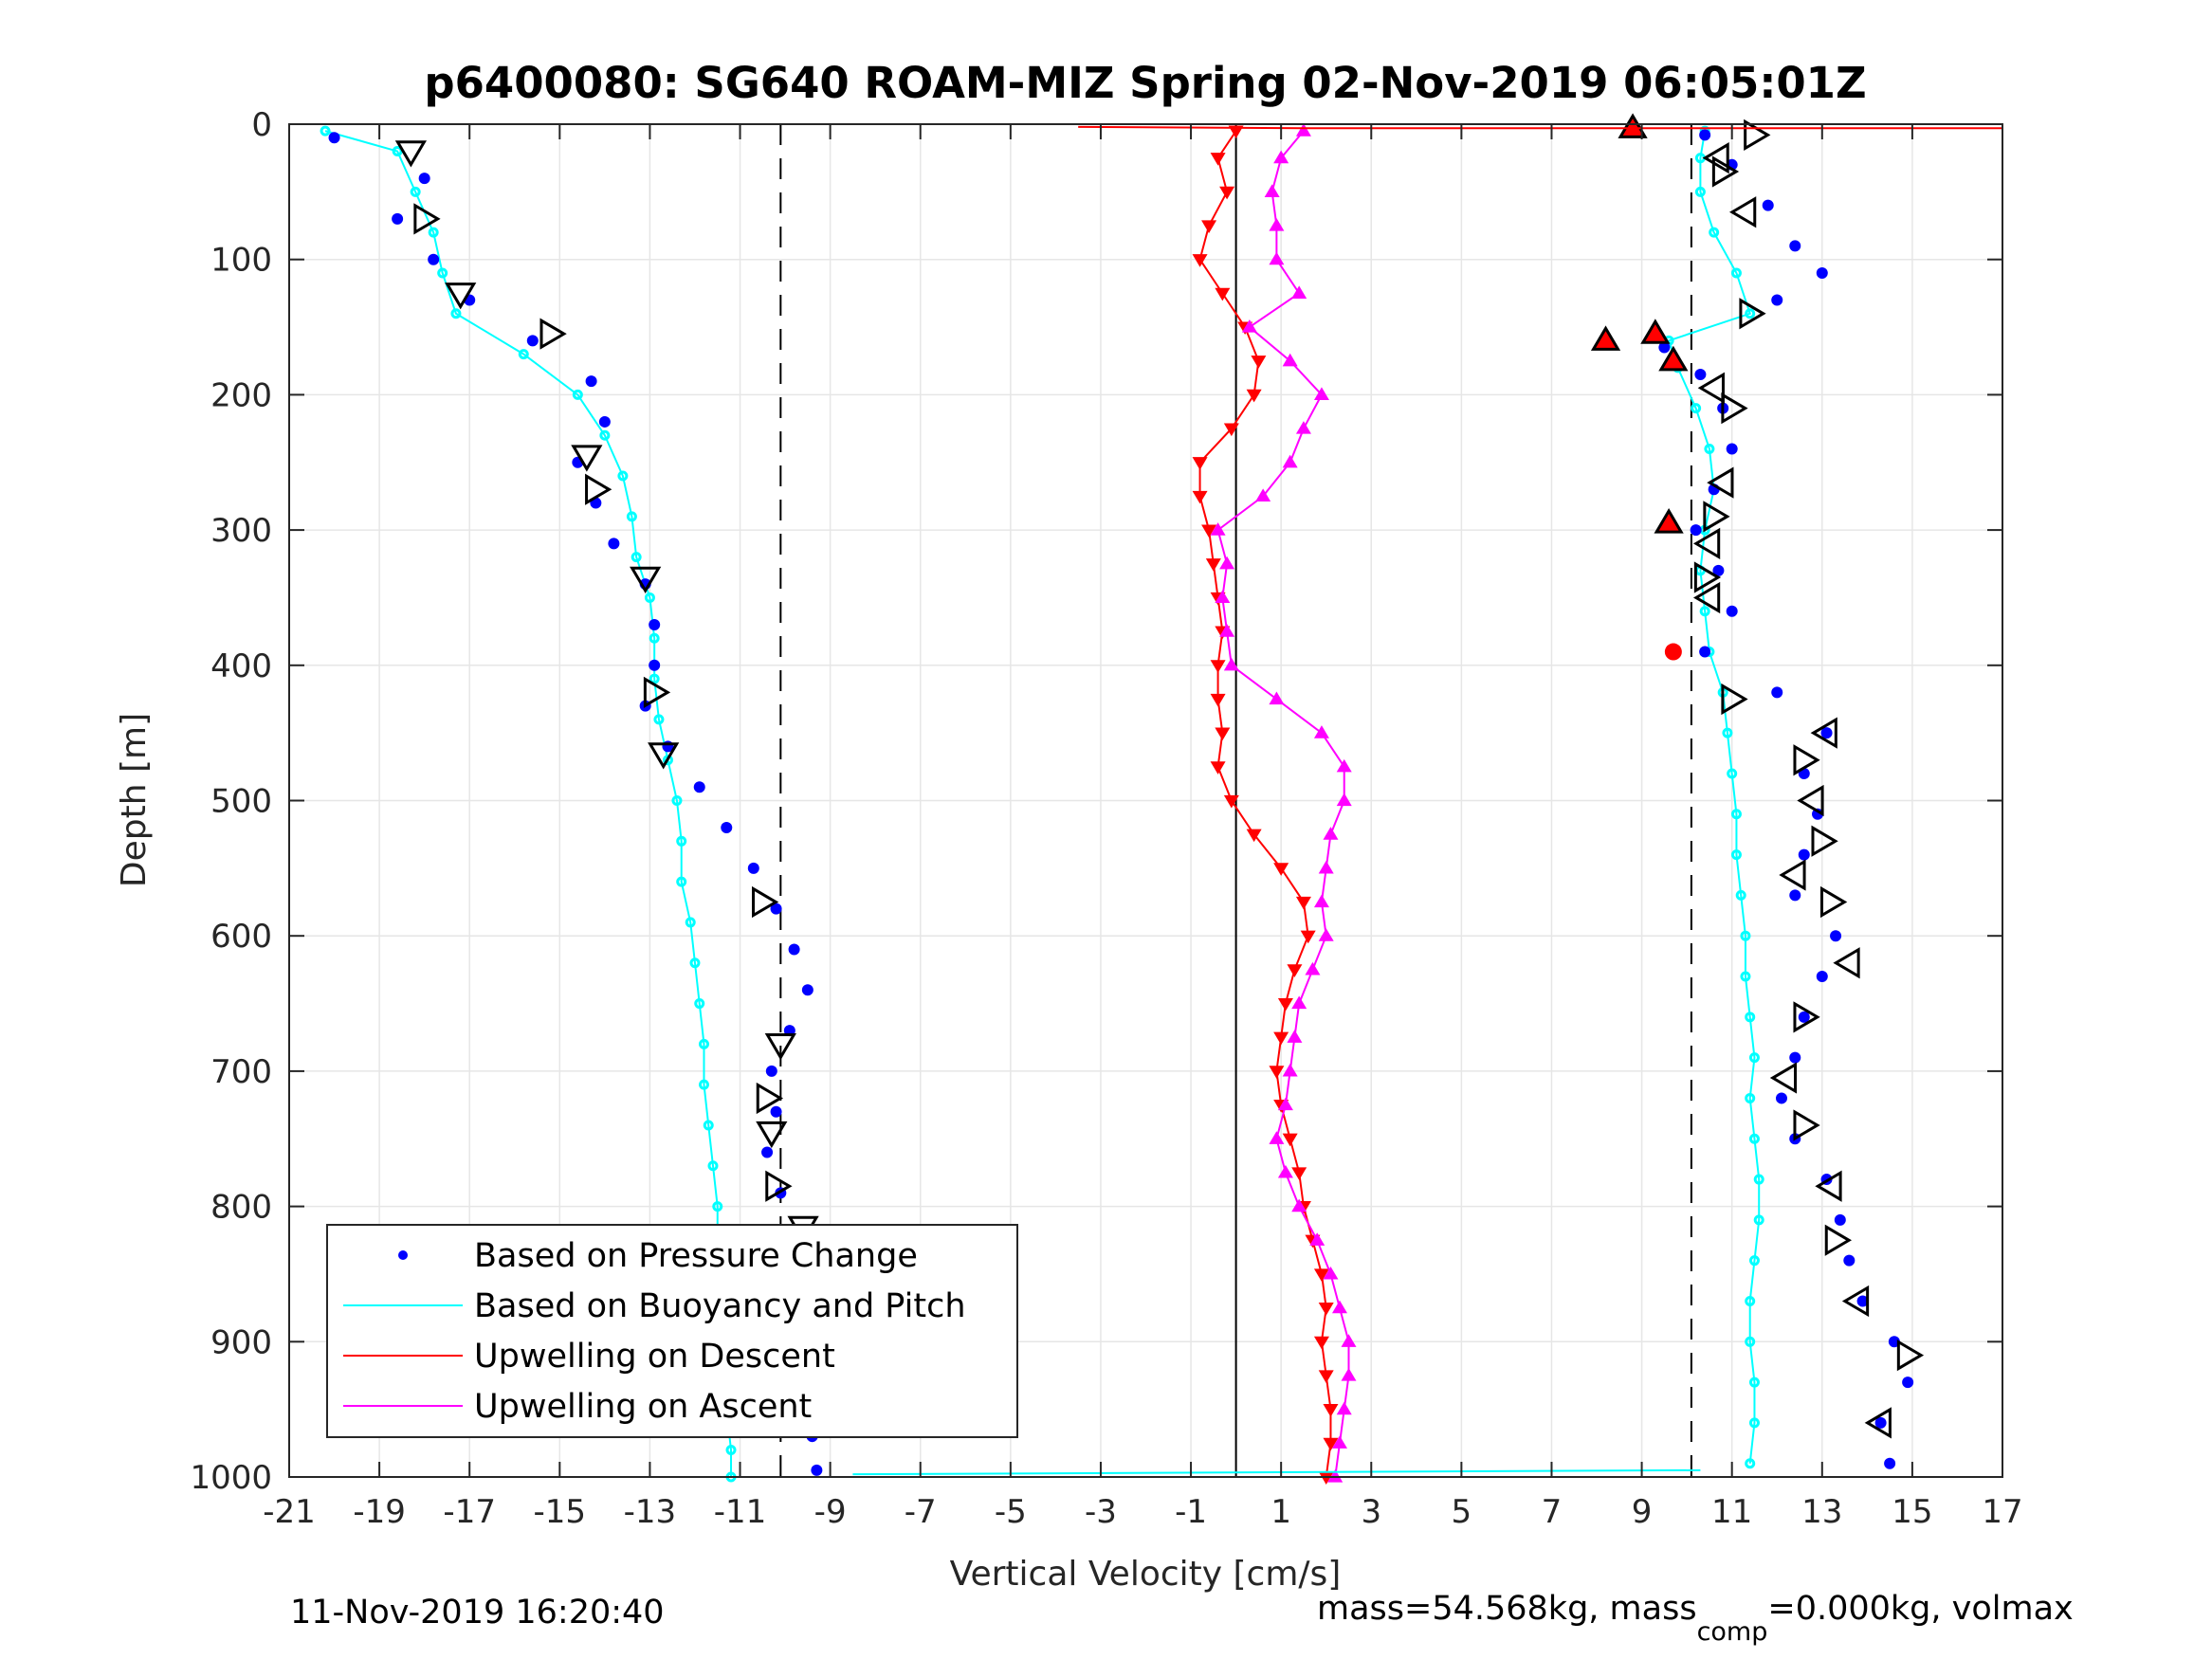  I want to click on legend-swatch-pressure, so click(403, 1255).